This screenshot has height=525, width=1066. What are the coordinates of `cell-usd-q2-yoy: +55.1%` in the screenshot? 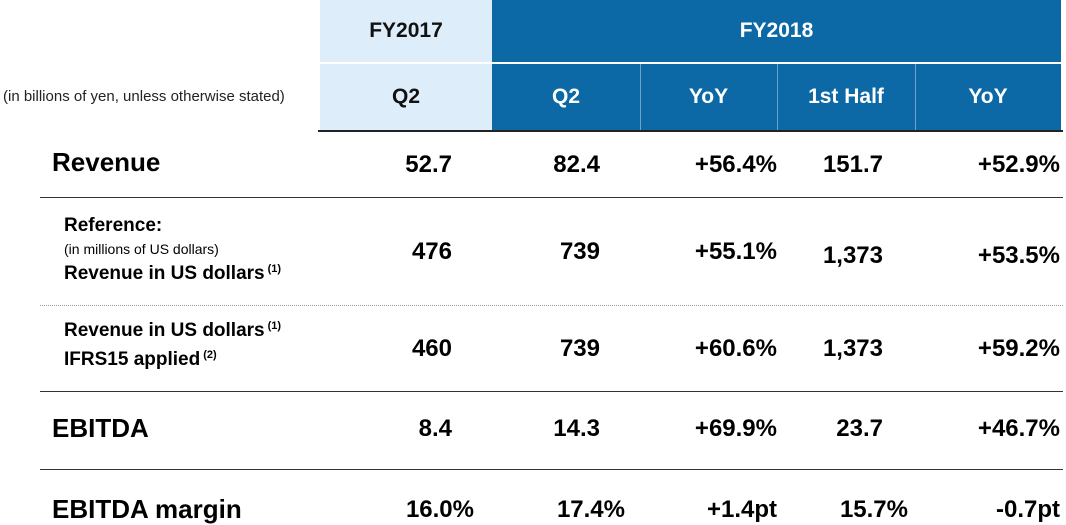 It's located at (735, 251).